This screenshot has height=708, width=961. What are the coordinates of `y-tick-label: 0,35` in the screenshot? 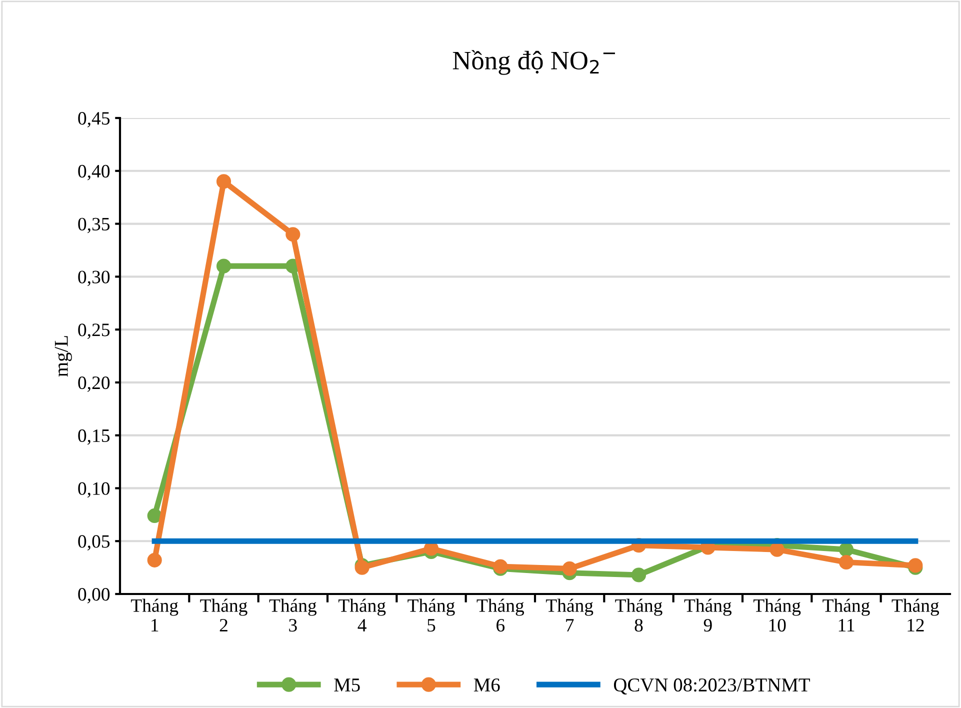 It's located at (94, 226).